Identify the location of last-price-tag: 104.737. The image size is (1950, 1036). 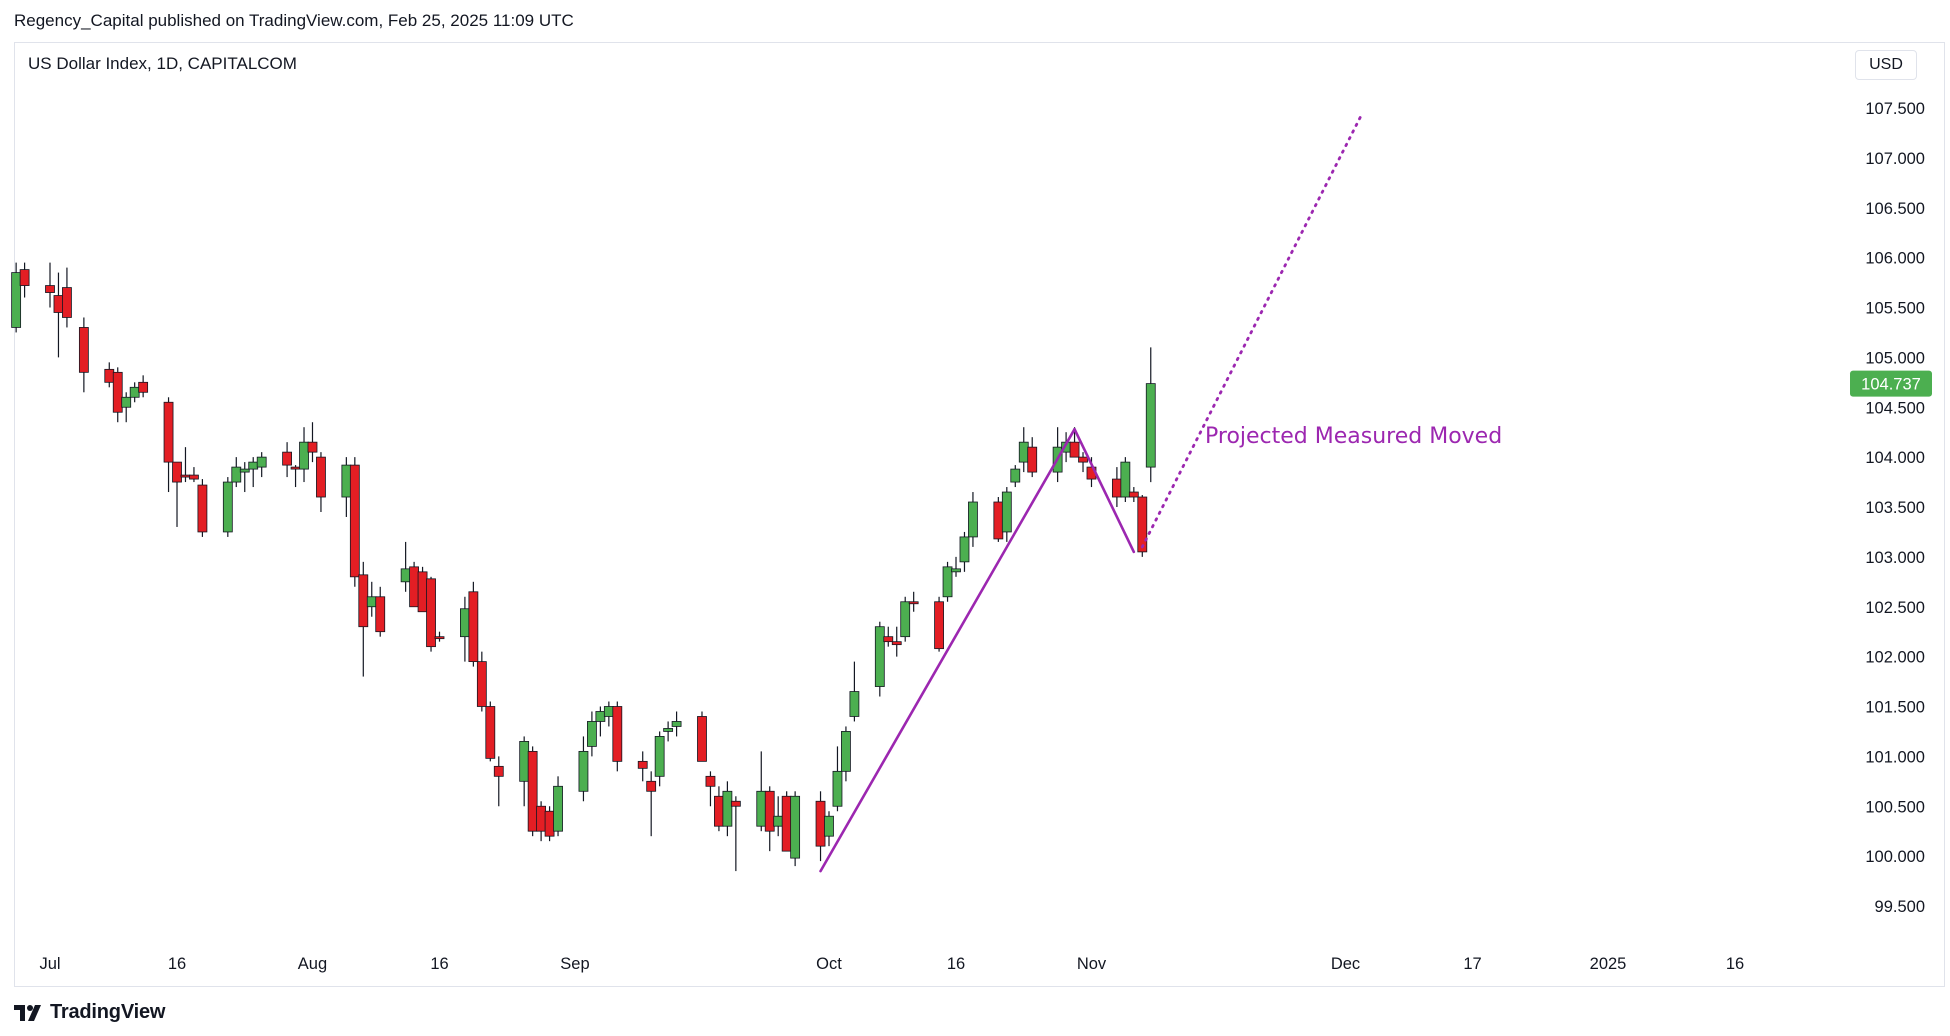
(1891, 383).